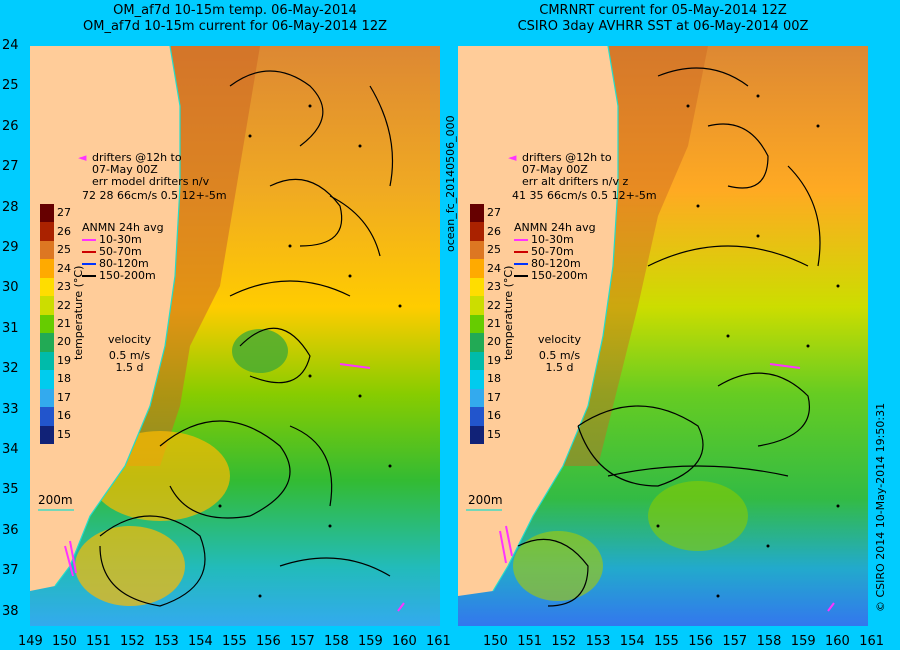 The image size is (900, 650). I want to click on x-tick-label-right: 157, so click(735, 641).